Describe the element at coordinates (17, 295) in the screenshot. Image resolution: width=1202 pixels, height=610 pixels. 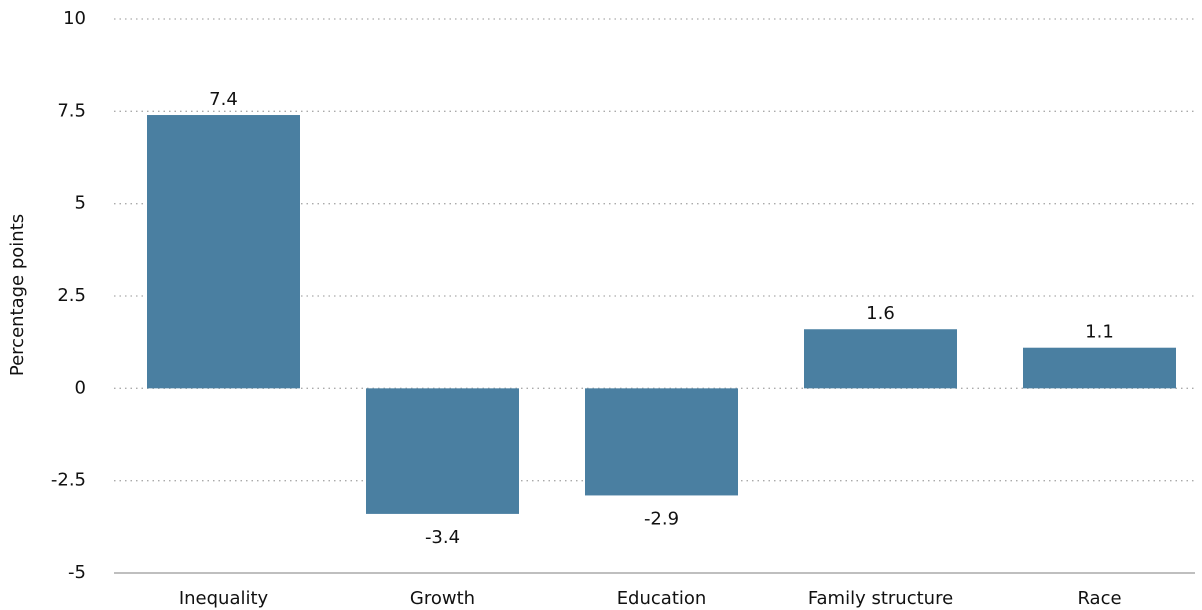
I see `y-axis-label: Percentage points` at that location.